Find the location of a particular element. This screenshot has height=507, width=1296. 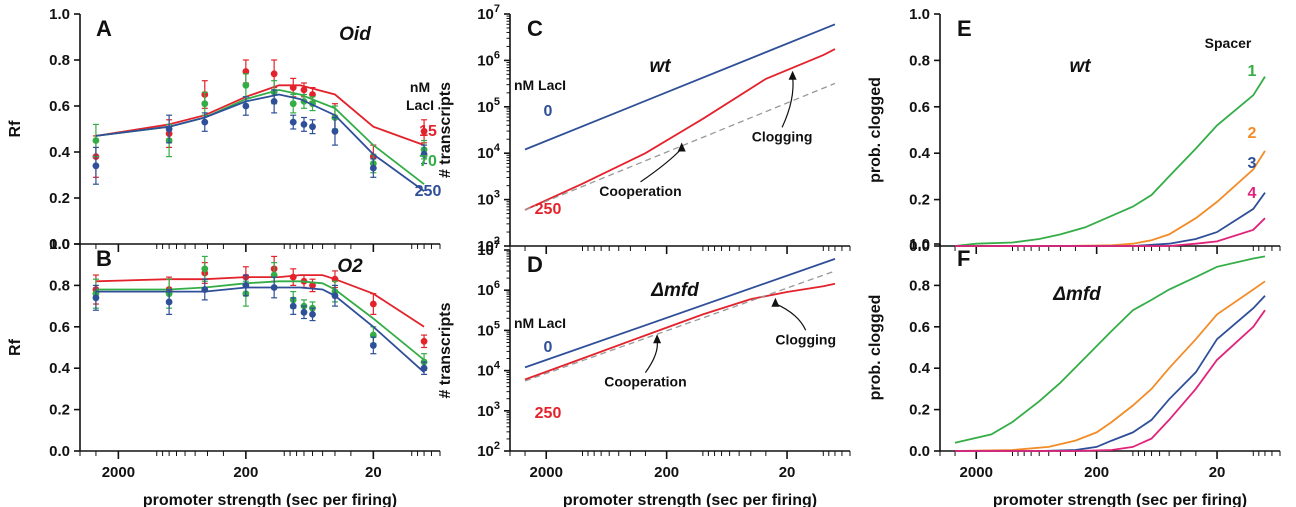

legend-entry: 2 is located at coordinates (1252, 133).